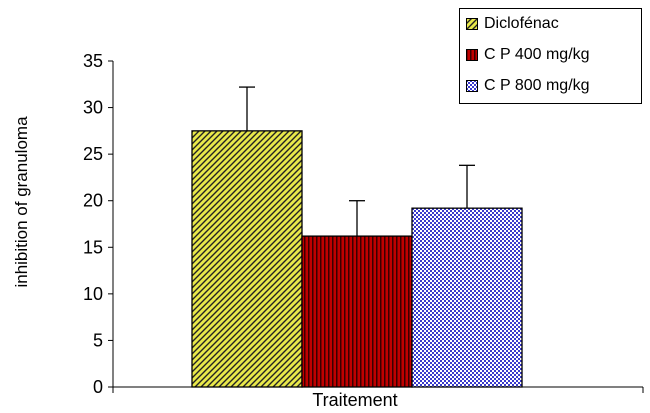 The height and width of the screenshot is (413, 650). Describe the element at coordinates (355, 400) in the screenshot. I see `x-axis-label: Traitement` at that location.